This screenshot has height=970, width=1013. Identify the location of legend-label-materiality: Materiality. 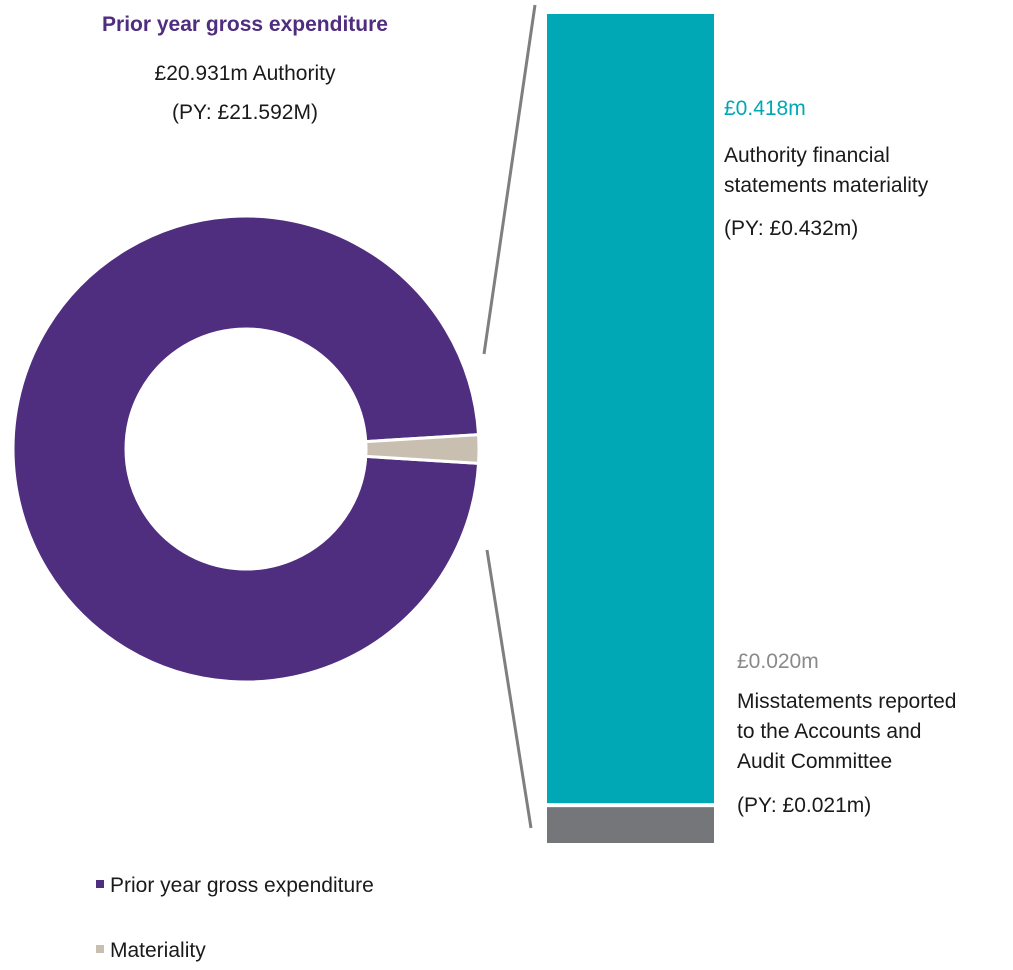
(158, 950).